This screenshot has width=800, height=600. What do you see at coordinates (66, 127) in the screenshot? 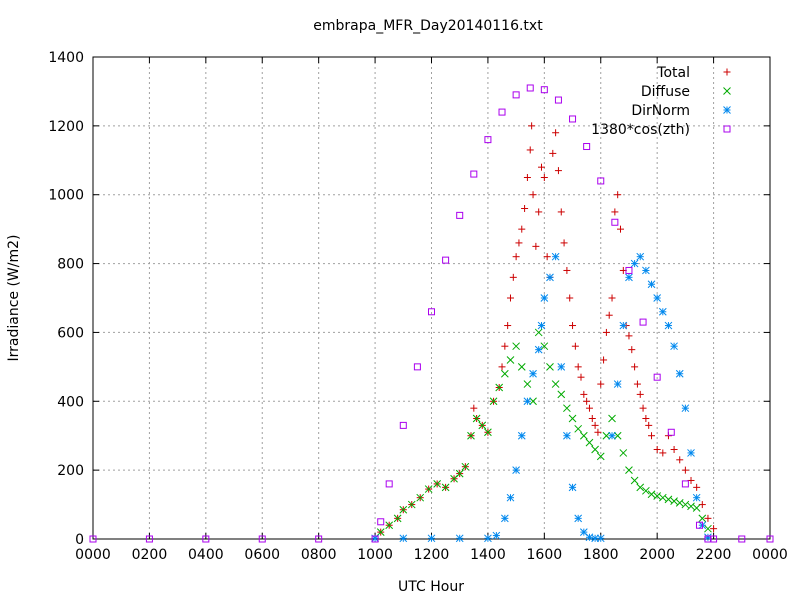
I see `y-tick-label: 1200` at bounding box center [66, 127].